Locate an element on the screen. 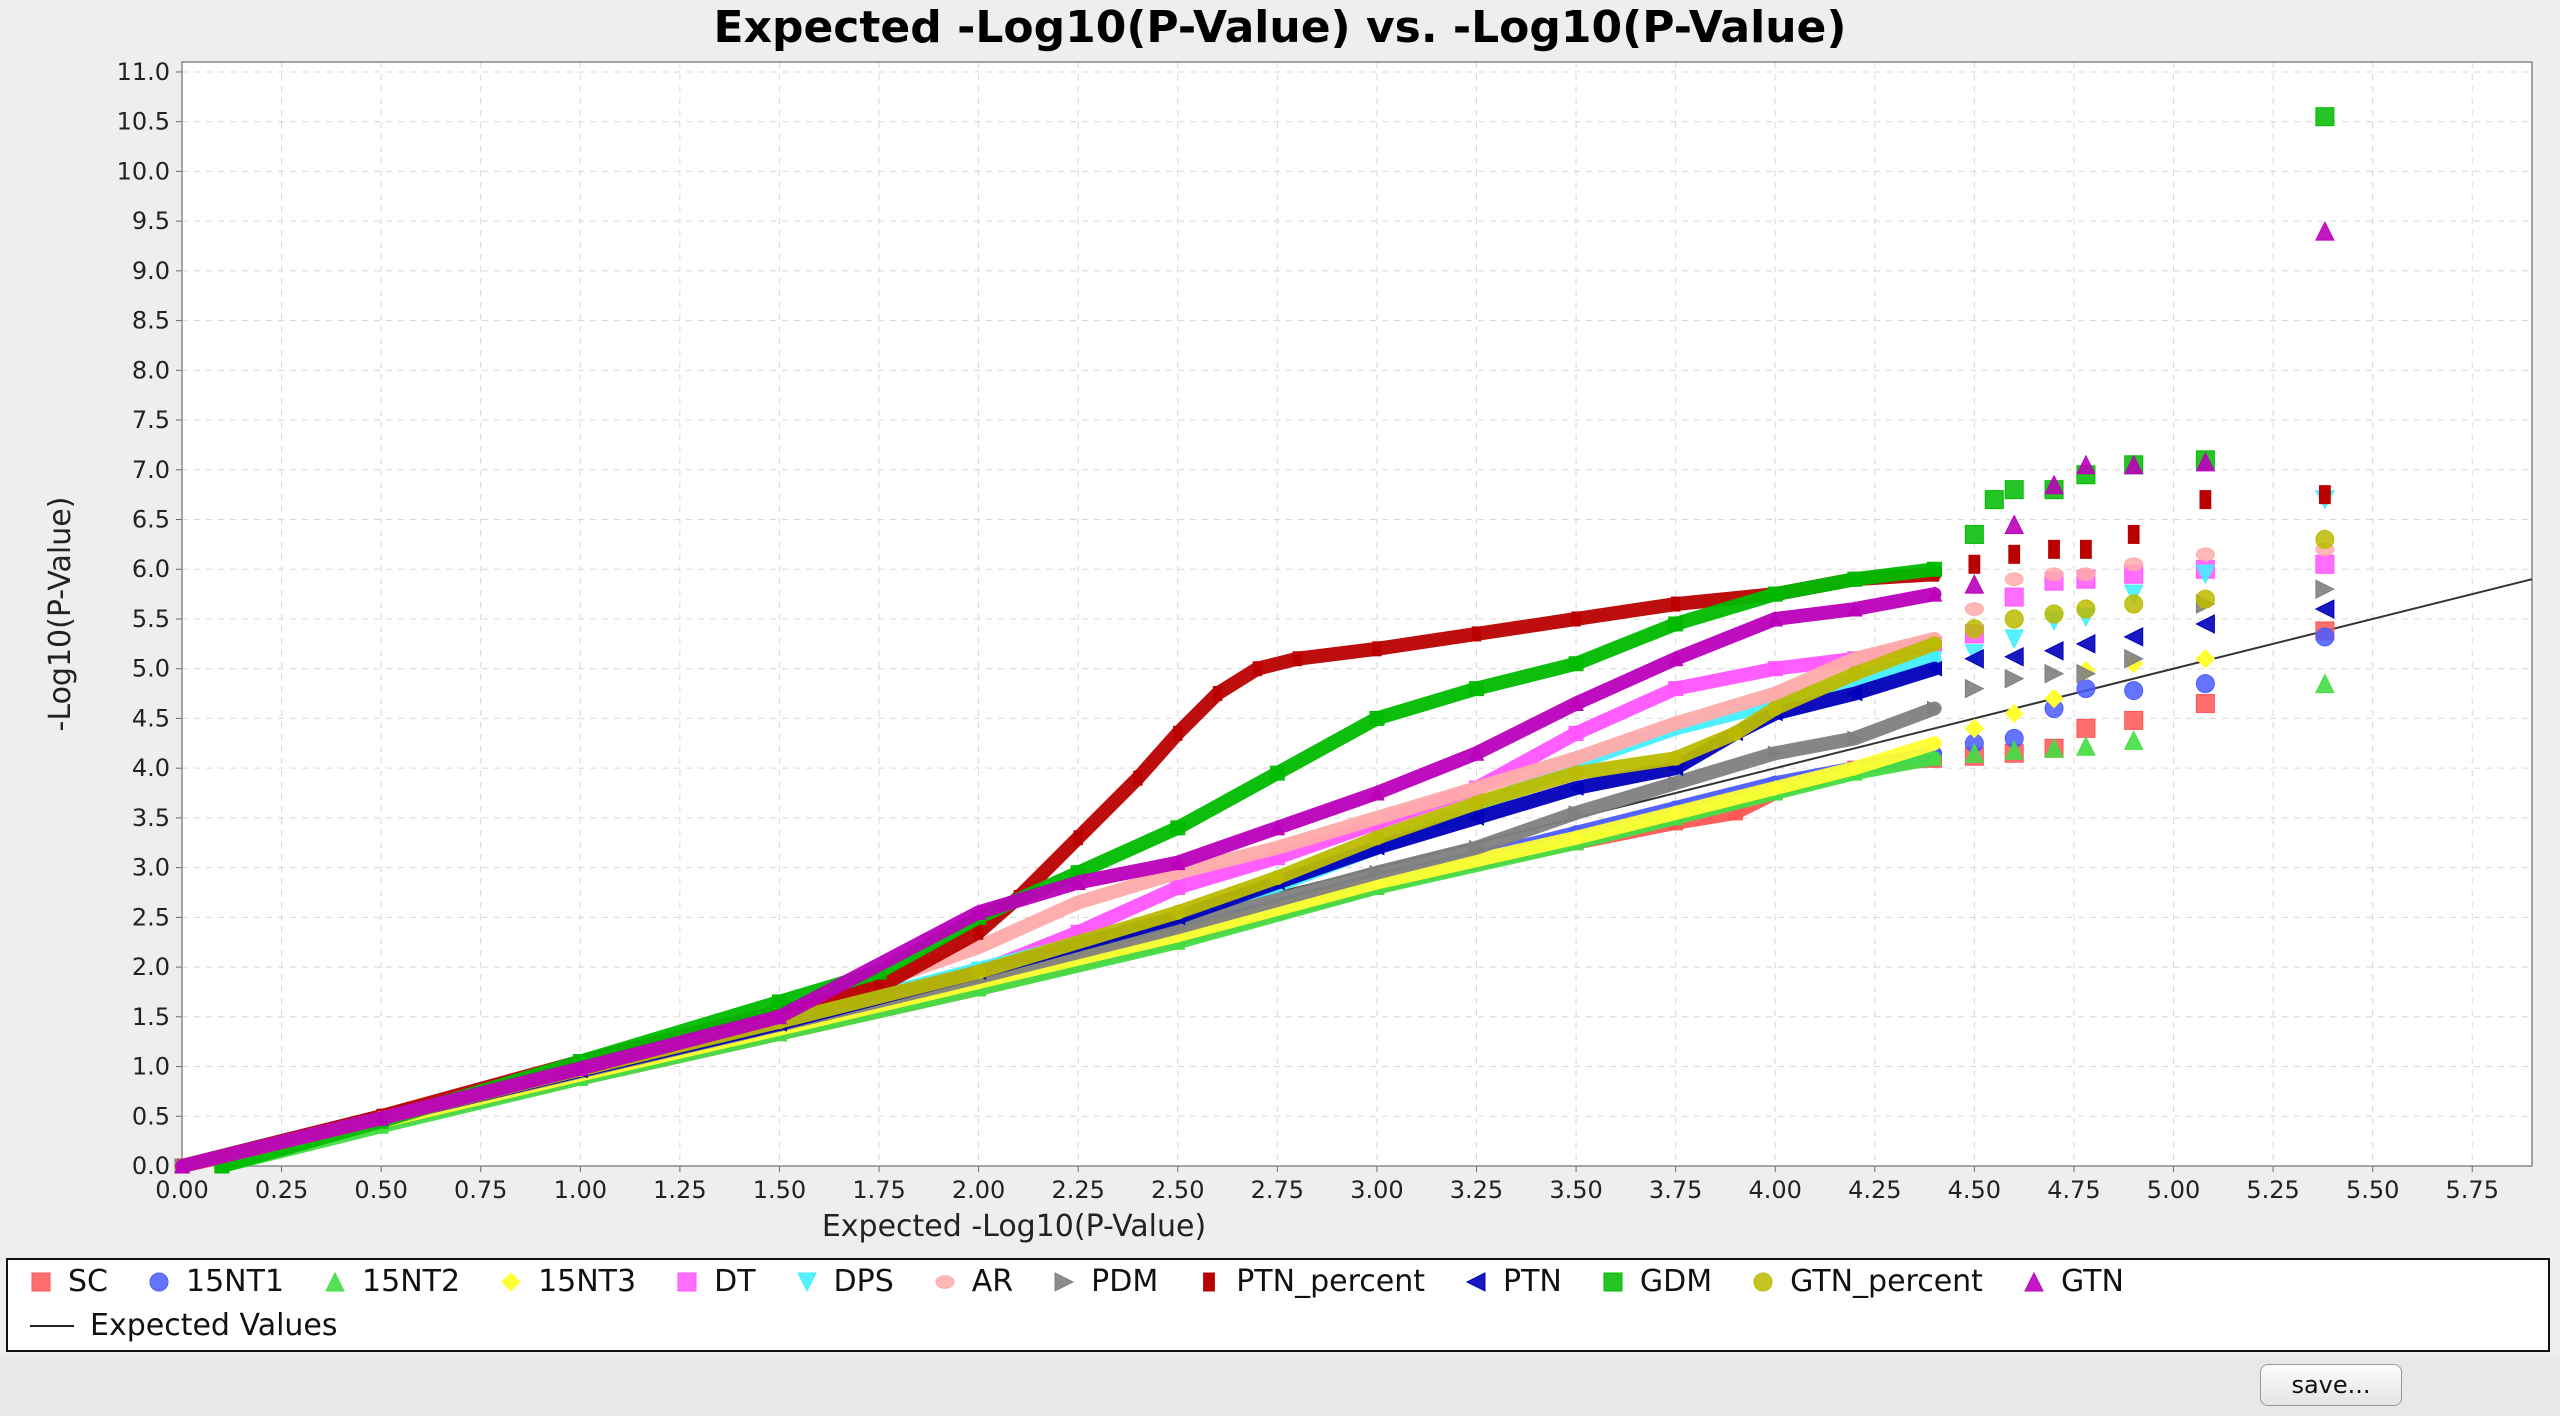 Image resolution: width=2560 pixels, height=1416 pixels. legend-item-GDM: GDM is located at coordinates (1656, 1281).